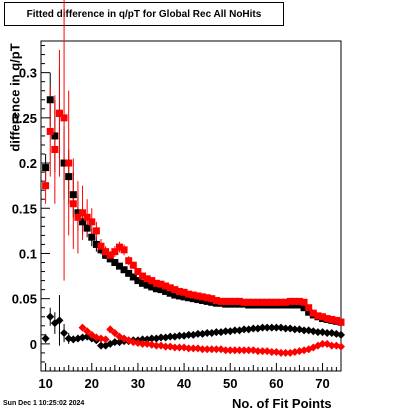  What do you see at coordinates (24, 299) in the screenshot?
I see `y-tick-label: 0.05` at bounding box center [24, 299].